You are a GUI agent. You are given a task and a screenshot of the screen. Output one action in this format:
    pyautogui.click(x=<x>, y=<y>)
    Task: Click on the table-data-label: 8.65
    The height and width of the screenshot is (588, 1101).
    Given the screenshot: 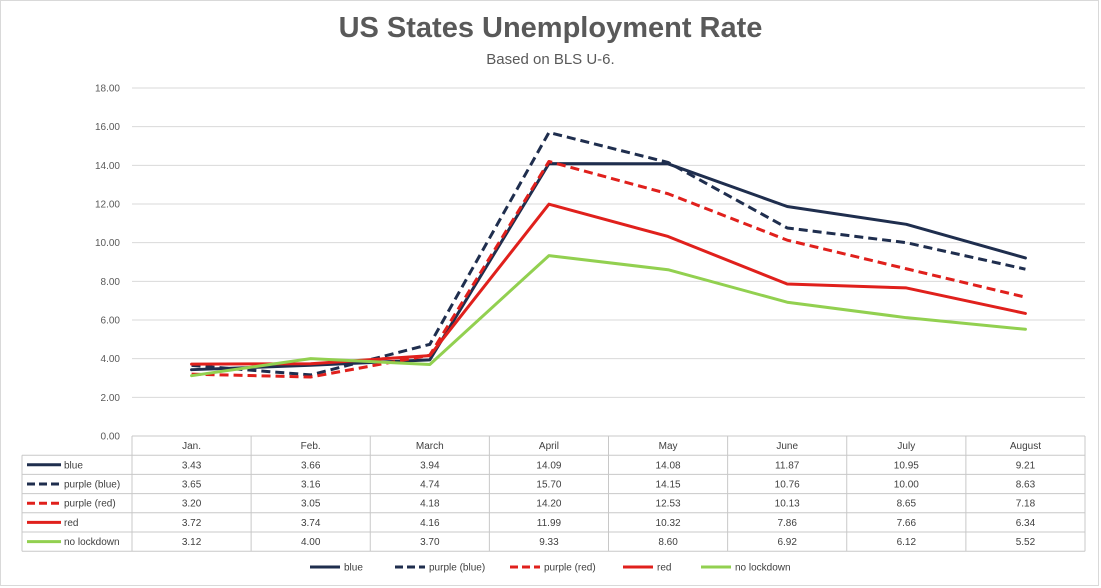 What is the action you would take?
    pyautogui.click(x=907, y=504)
    